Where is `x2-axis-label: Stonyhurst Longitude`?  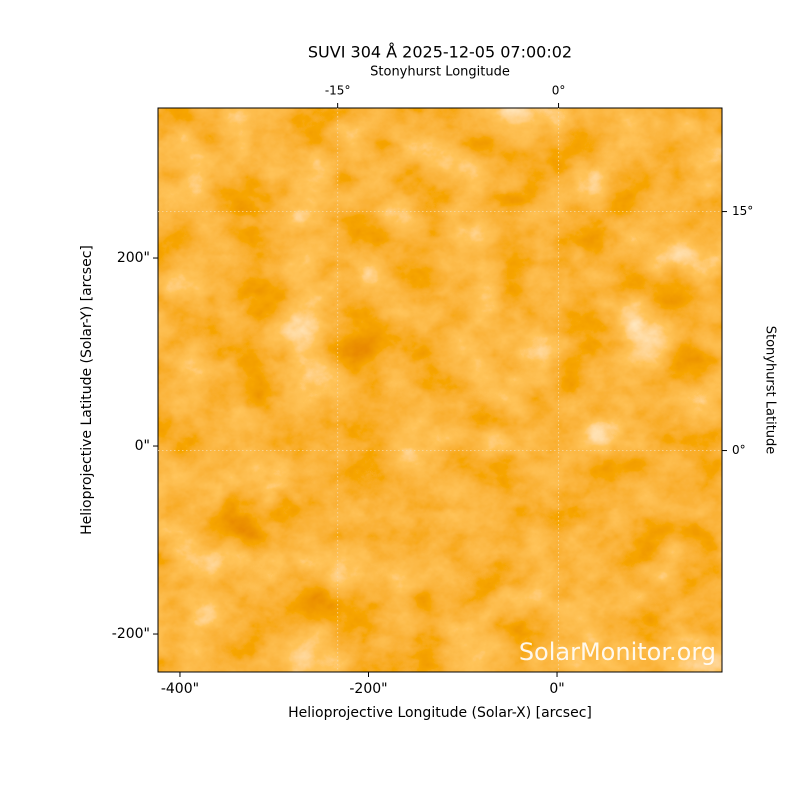 x2-axis-label: Stonyhurst Longitude is located at coordinates (440, 72).